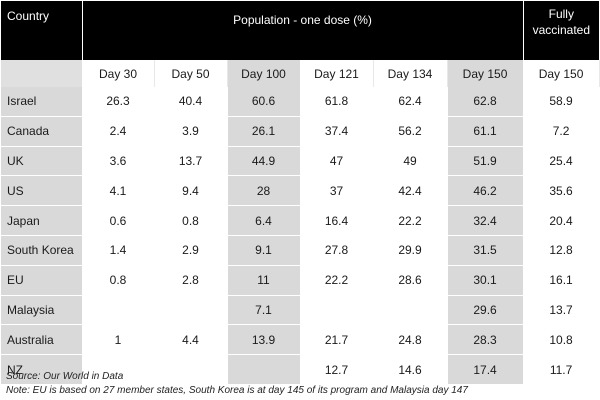 Image resolution: width=600 pixels, height=400 pixels. Describe the element at coordinates (118, 250) in the screenshot. I see `value-cell: 1.4` at that location.